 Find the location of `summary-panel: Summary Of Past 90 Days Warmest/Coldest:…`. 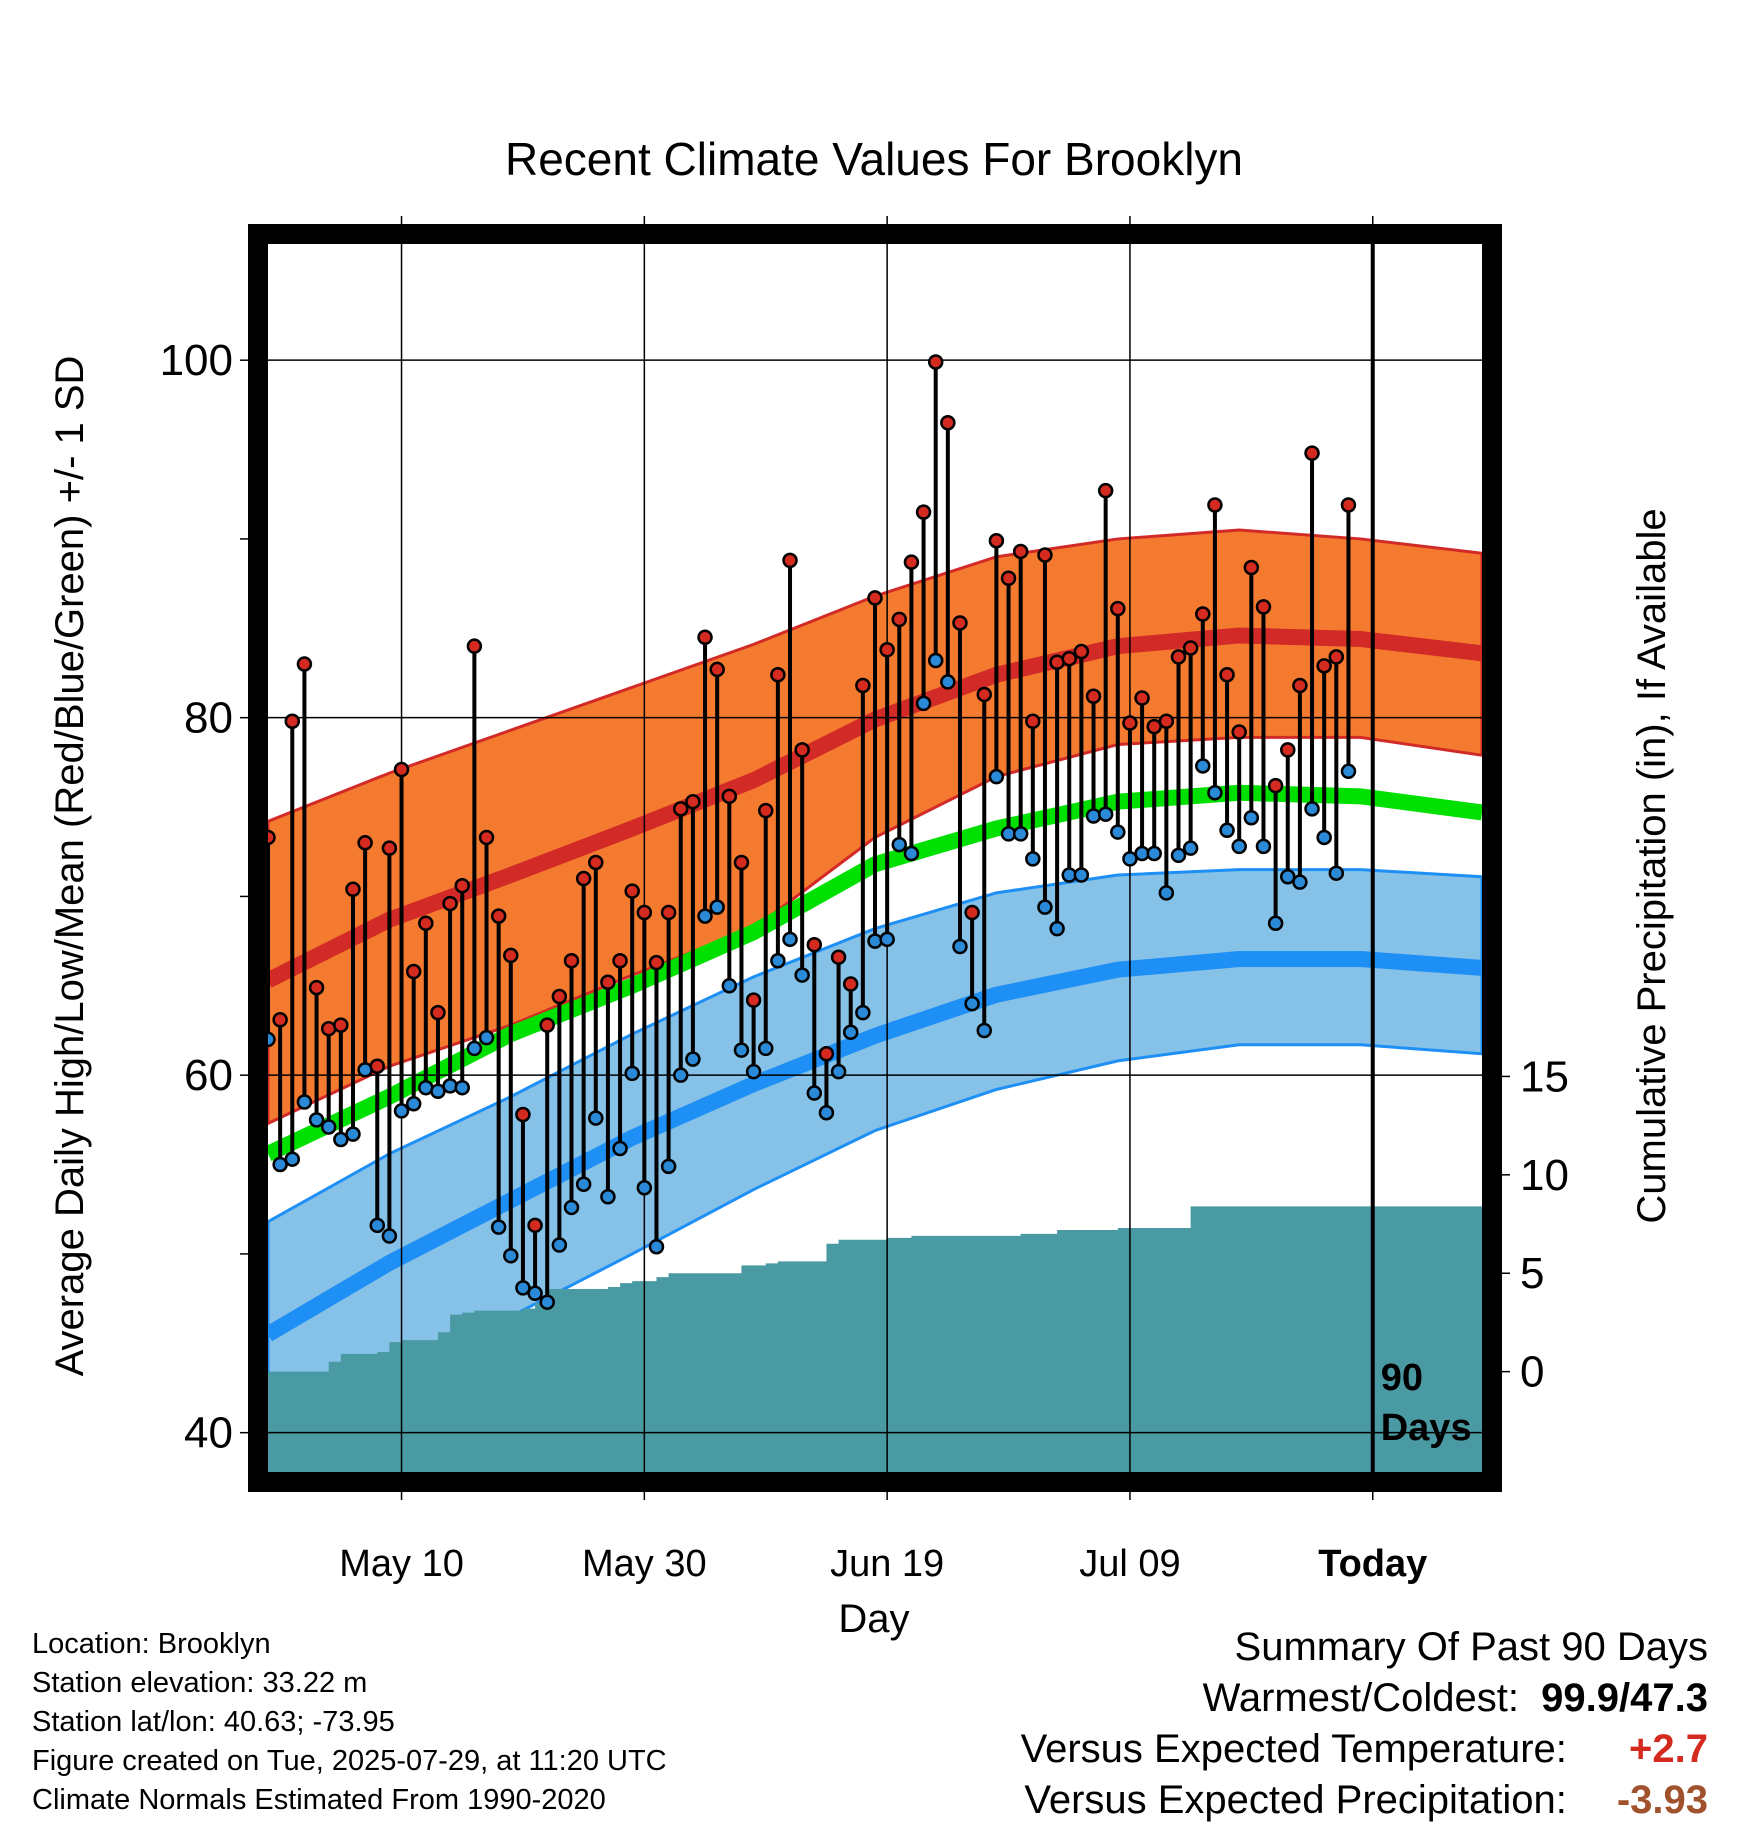

summary-panel: Summary Of Past 90 Days Warmest/Coldest:… is located at coordinates (1364, 1724).